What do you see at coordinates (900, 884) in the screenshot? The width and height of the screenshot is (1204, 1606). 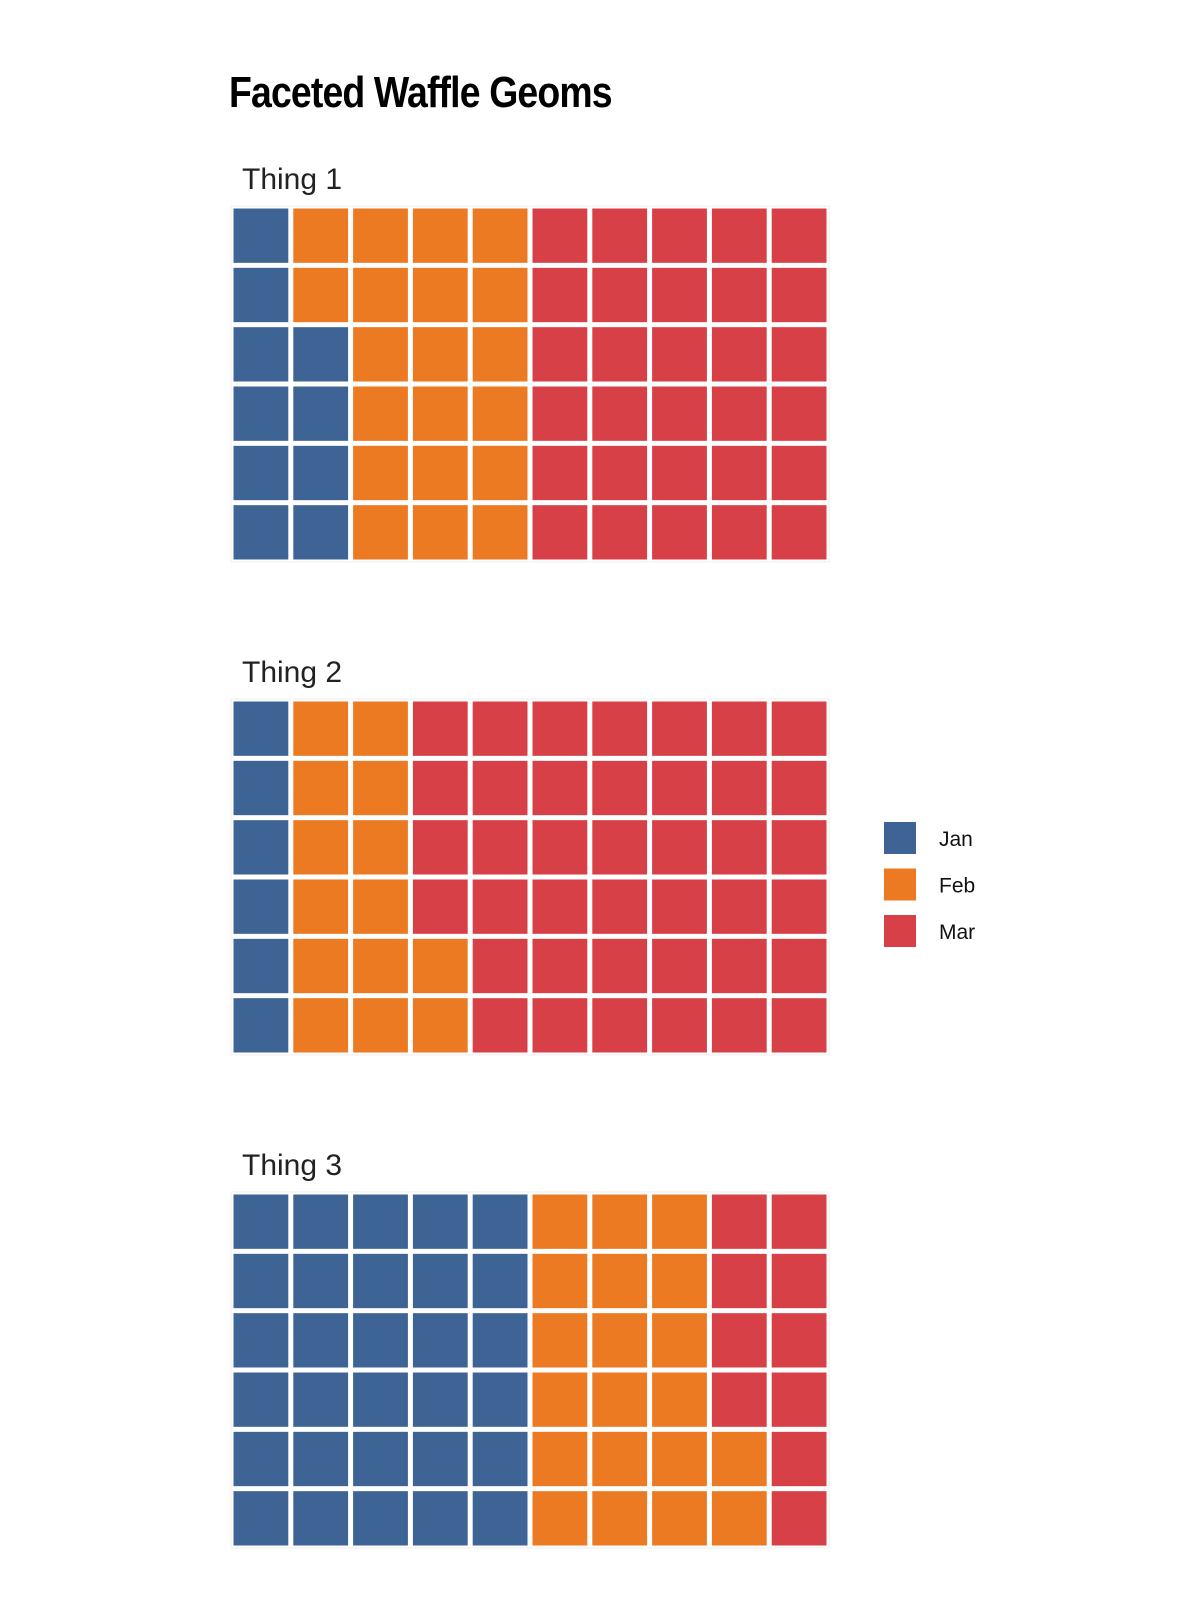 I see `legend-key-feb` at bounding box center [900, 884].